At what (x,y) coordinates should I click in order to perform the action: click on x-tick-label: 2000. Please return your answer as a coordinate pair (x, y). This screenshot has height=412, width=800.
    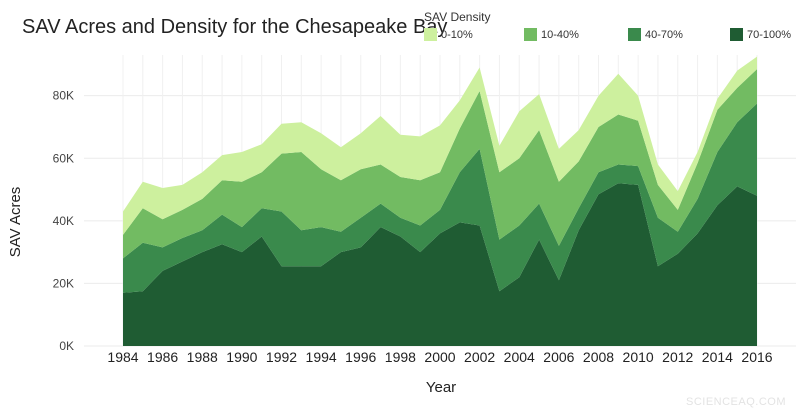
    Looking at the image, I should click on (439, 357).